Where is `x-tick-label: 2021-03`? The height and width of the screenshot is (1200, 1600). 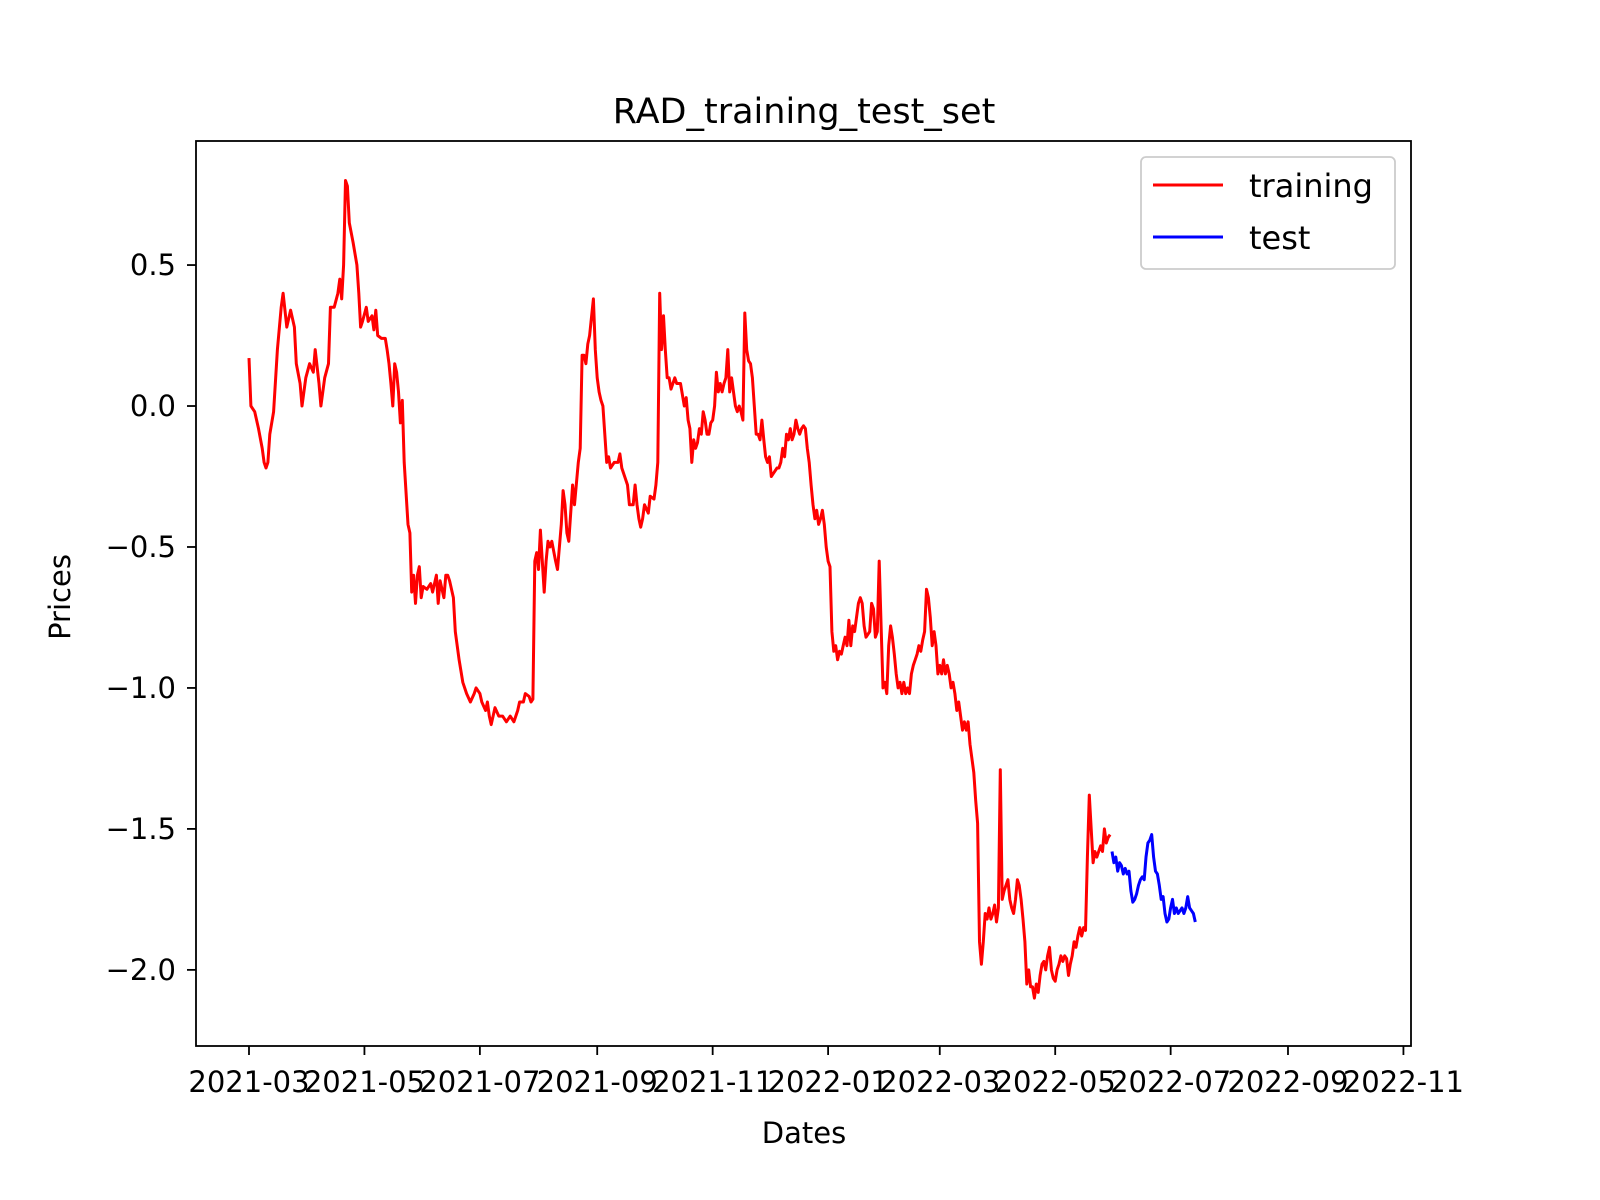 x-tick-label: 2021-03 is located at coordinates (248, 1082).